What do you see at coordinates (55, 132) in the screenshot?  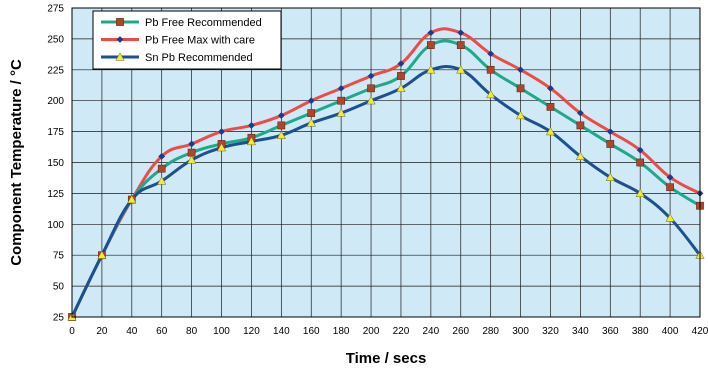 I see `y-tick-label: 175` at bounding box center [55, 132].